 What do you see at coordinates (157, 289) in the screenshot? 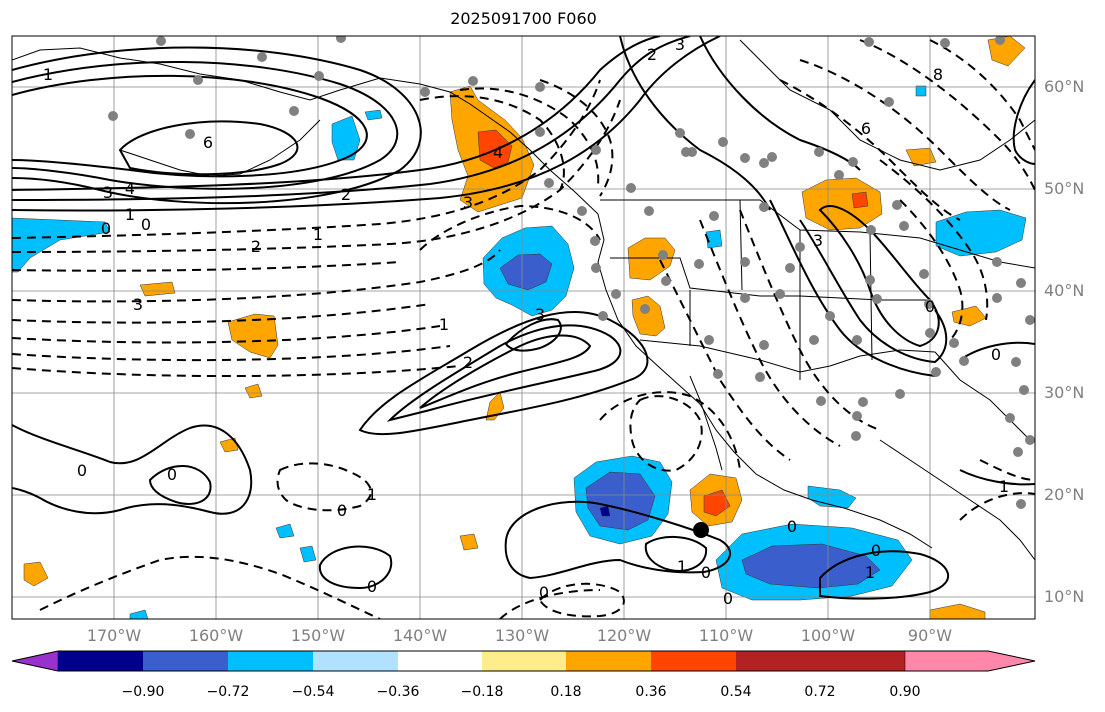
I see `shade-pos-small1` at bounding box center [157, 289].